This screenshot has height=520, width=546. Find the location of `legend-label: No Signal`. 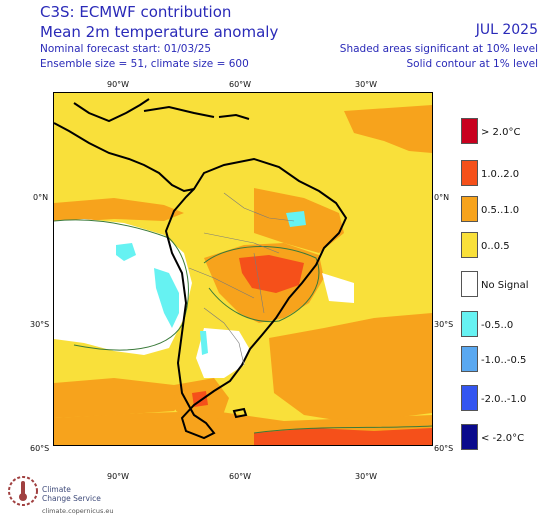

legend-label: No Signal is located at coordinates (505, 285).